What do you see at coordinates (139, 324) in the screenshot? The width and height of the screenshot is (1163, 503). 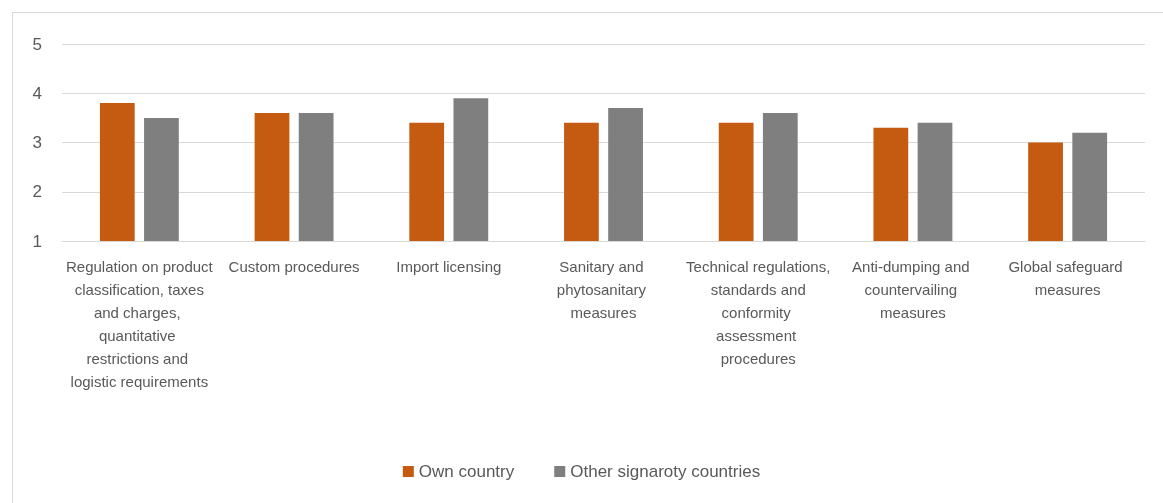 I see `x-tick-label: Regulation on product classification, taxes and charges, quantitative restrictions and logistic requirements` at bounding box center [139, 324].